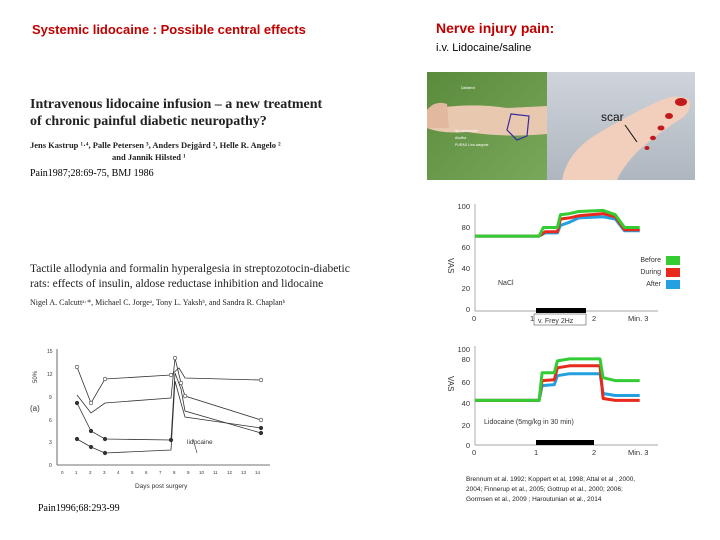 This screenshot has height=540, width=720. Describe the element at coordinates (594, 318) in the screenshot. I see `vas-nacl-xtick: 2` at that location.